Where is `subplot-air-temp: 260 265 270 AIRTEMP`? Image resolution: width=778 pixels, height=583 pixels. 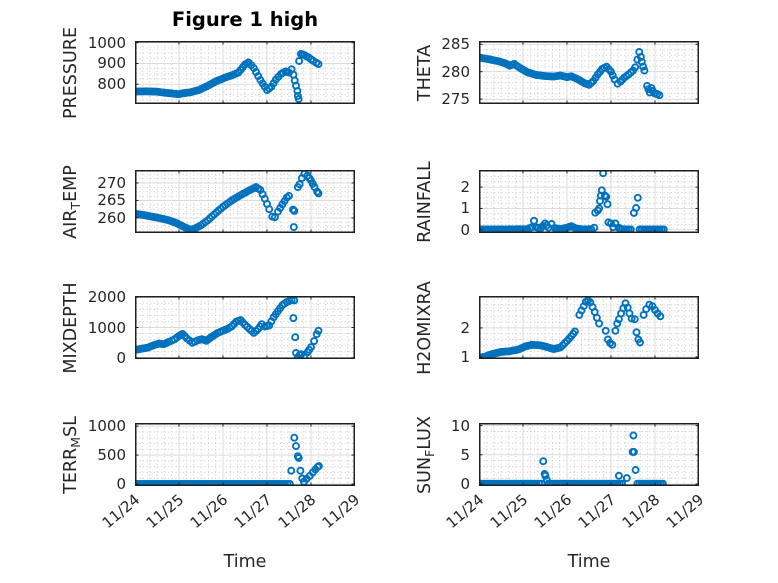 subplot-air-temp: 260 265 270 AIRTEMP is located at coordinates (208, 201).